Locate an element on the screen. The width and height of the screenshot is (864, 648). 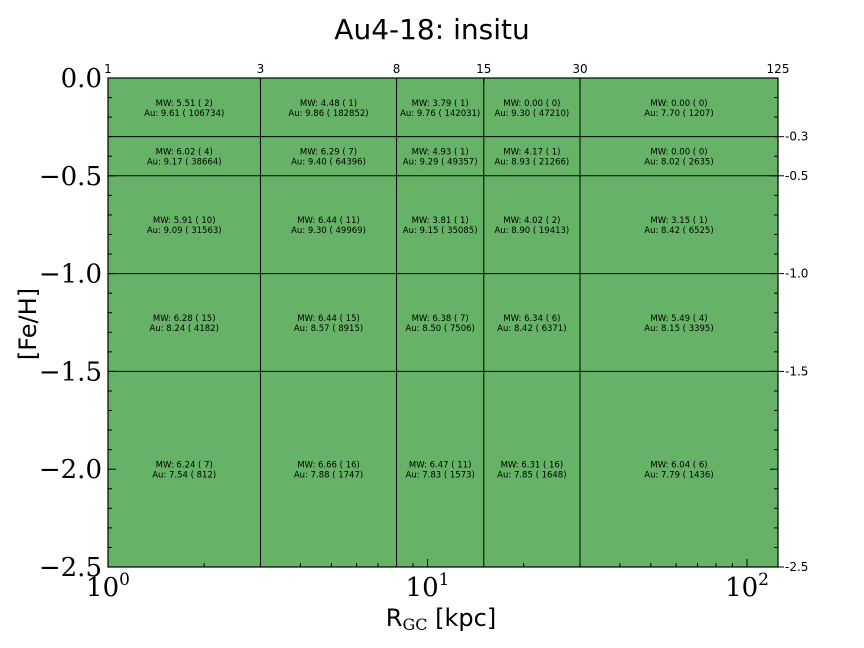
cell-mw-label: MW: 6.02 ( 4) is located at coordinates (184, 153).